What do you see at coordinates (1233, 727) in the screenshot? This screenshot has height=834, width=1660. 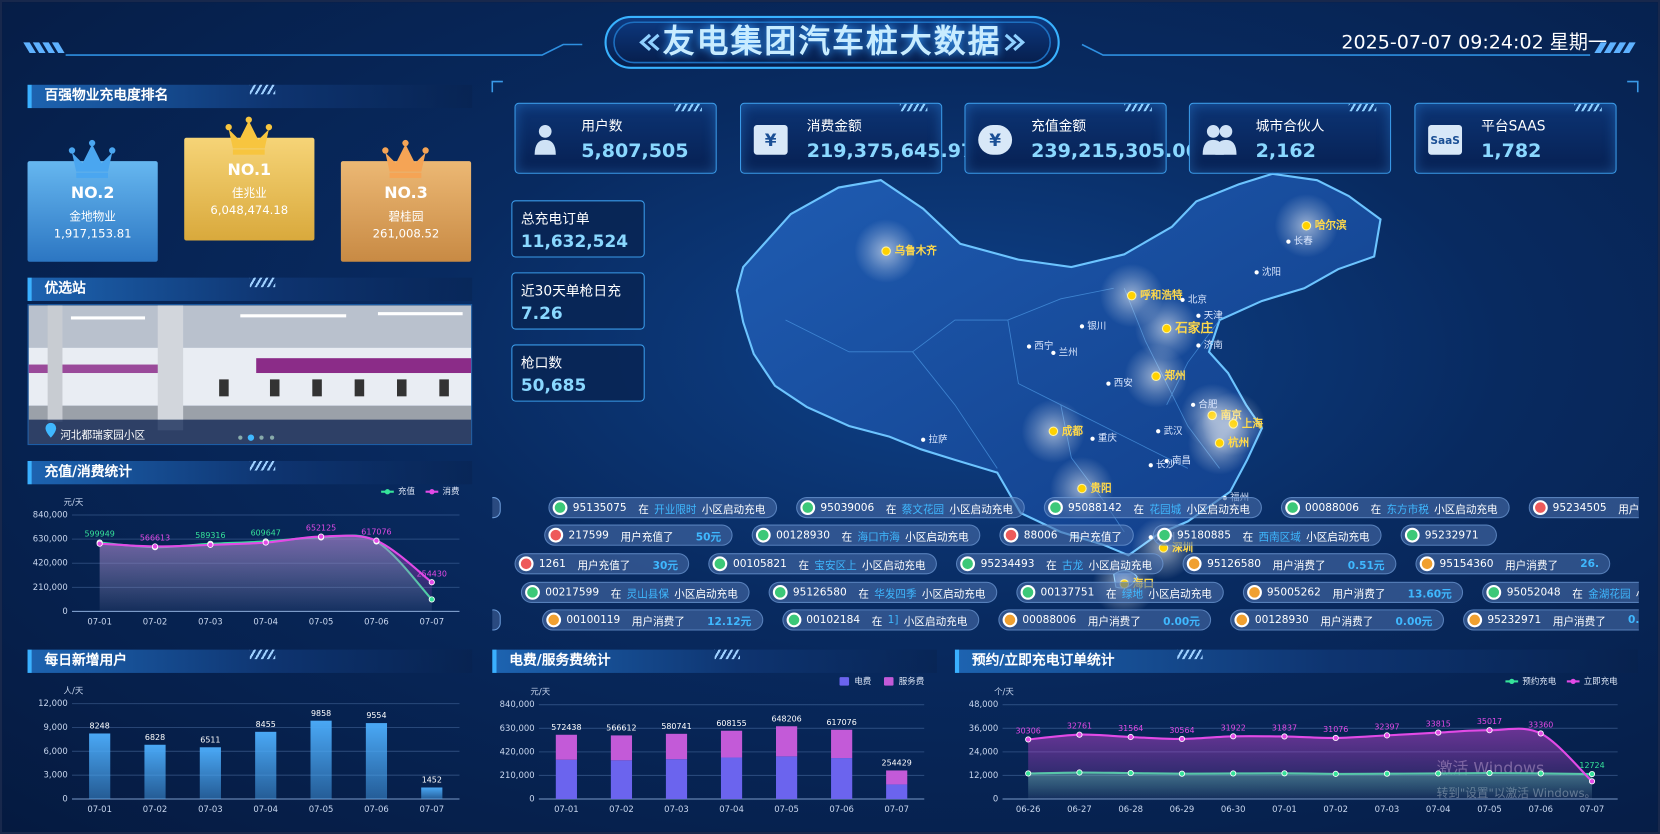 I see `value-label: 31922` at bounding box center [1233, 727].